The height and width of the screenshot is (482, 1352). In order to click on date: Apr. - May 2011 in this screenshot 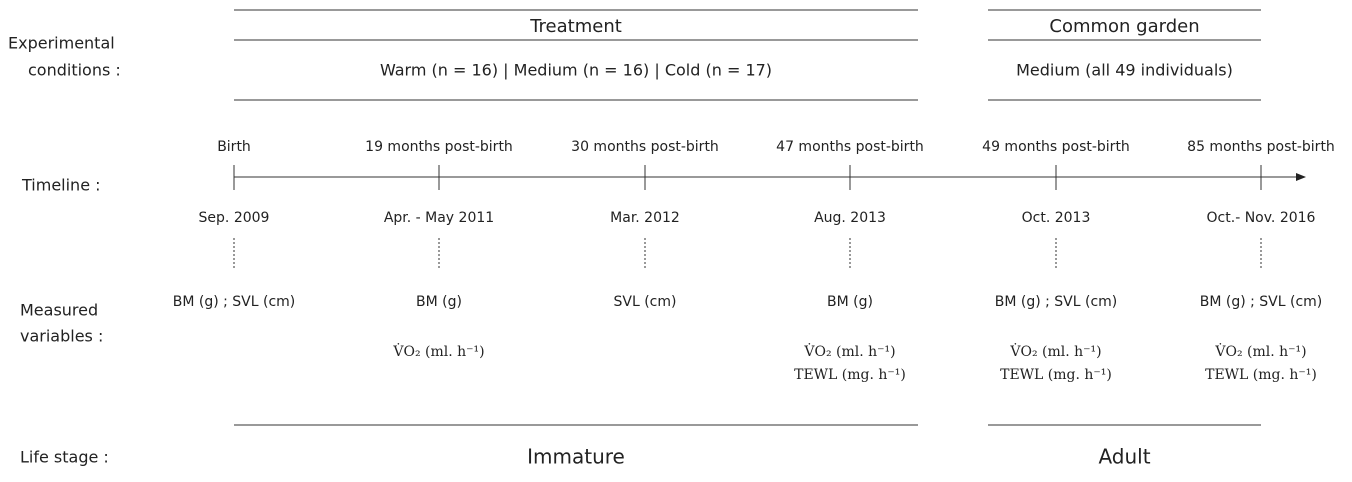, I will do `click(439, 218)`.